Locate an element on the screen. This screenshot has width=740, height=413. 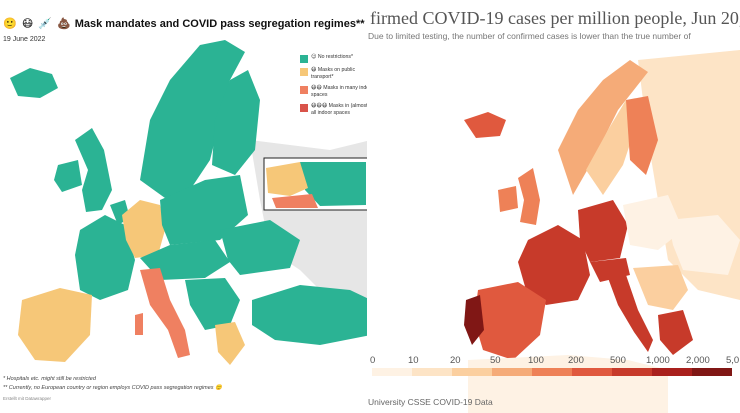
legend-item-public-transport: 😷 Masks on public transport* is located at coordinates (335, 74).